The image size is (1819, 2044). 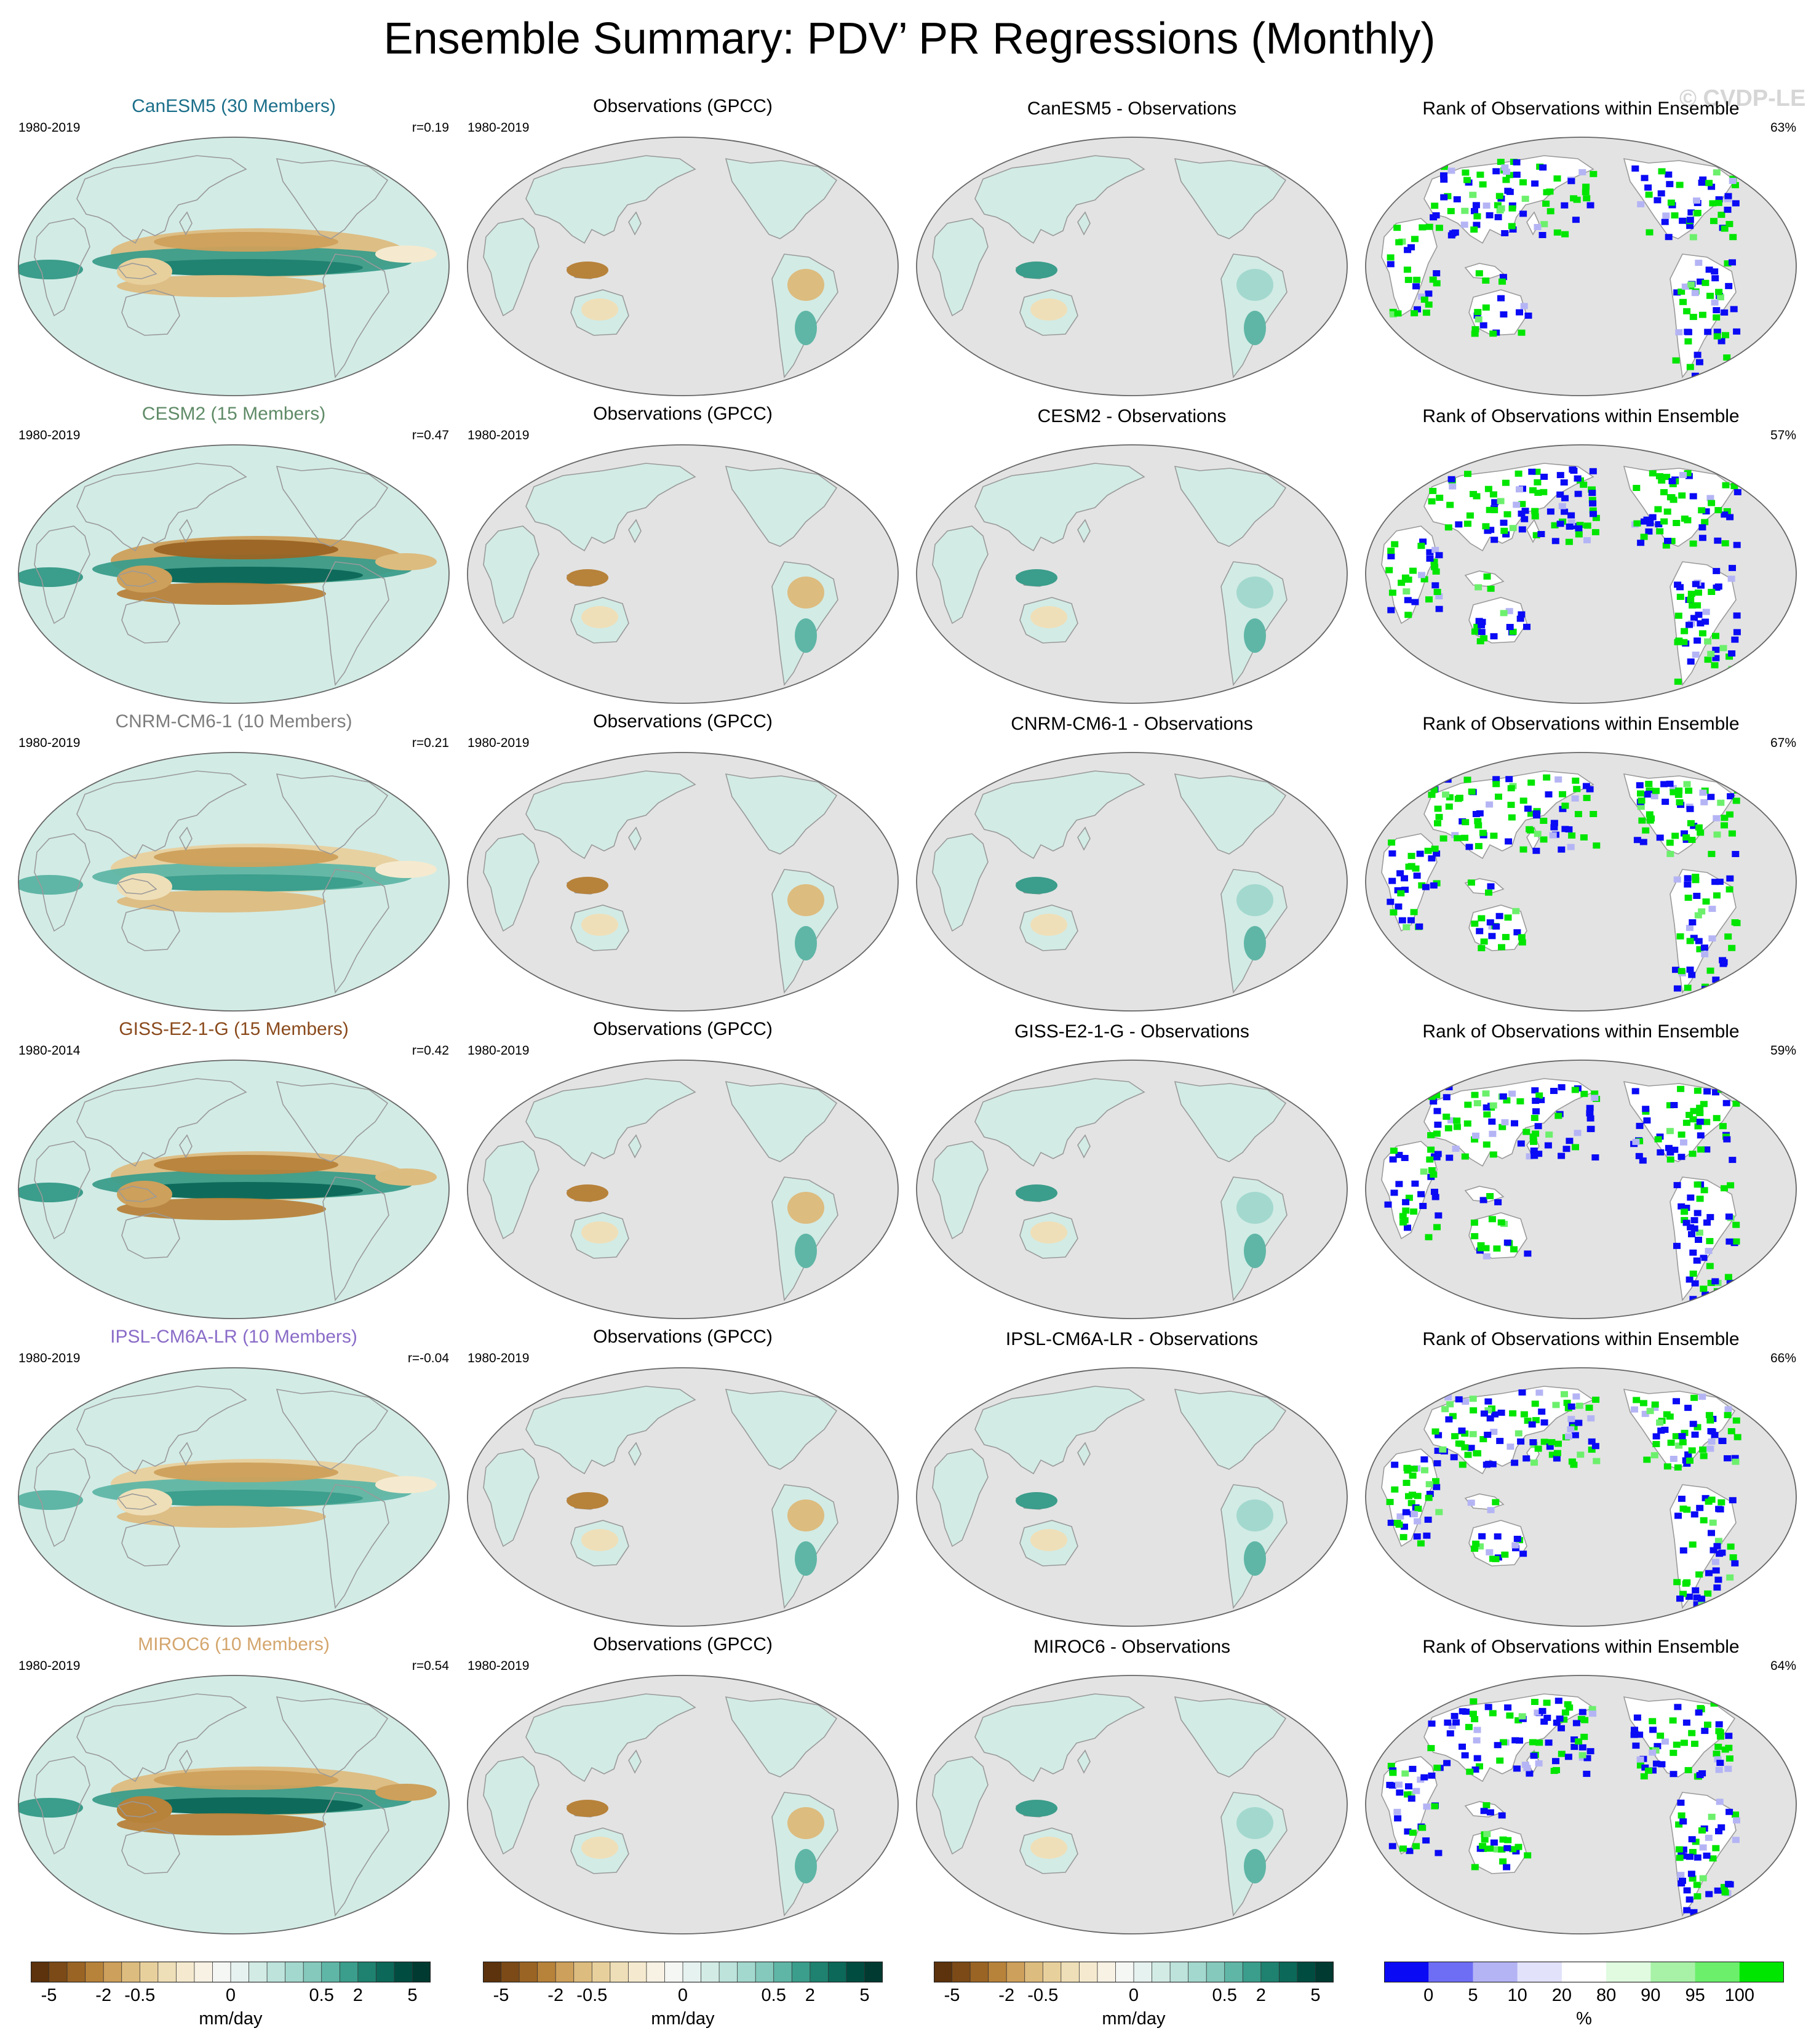 What do you see at coordinates (150, 312) in the screenshot?
I see `land-australia` at bounding box center [150, 312].